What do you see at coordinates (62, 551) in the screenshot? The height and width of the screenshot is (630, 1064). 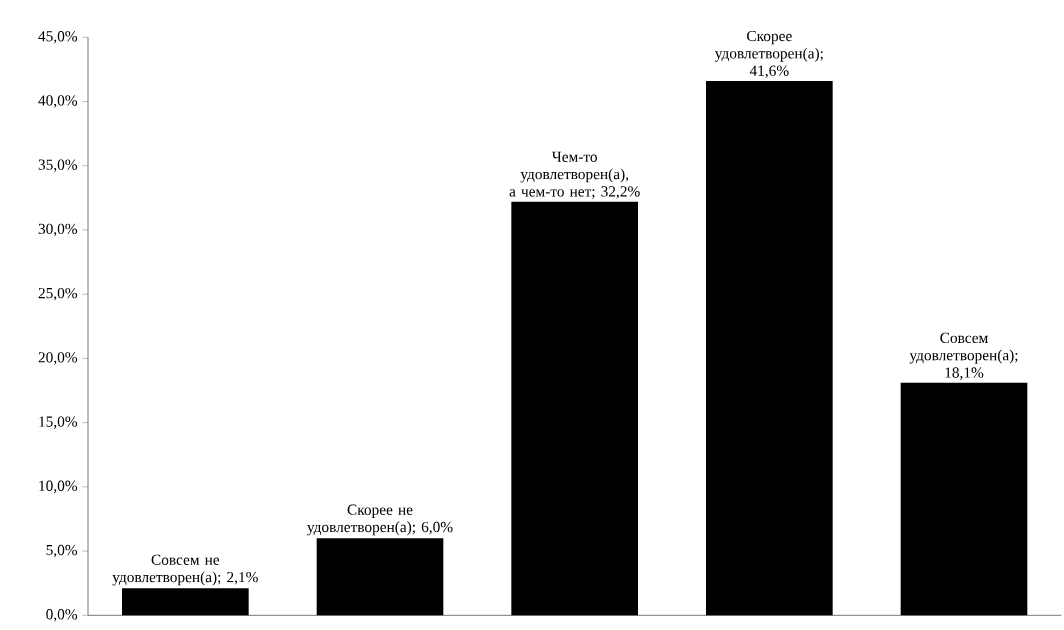 I see `y-tick-label: 5,0%` at bounding box center [62, 551].